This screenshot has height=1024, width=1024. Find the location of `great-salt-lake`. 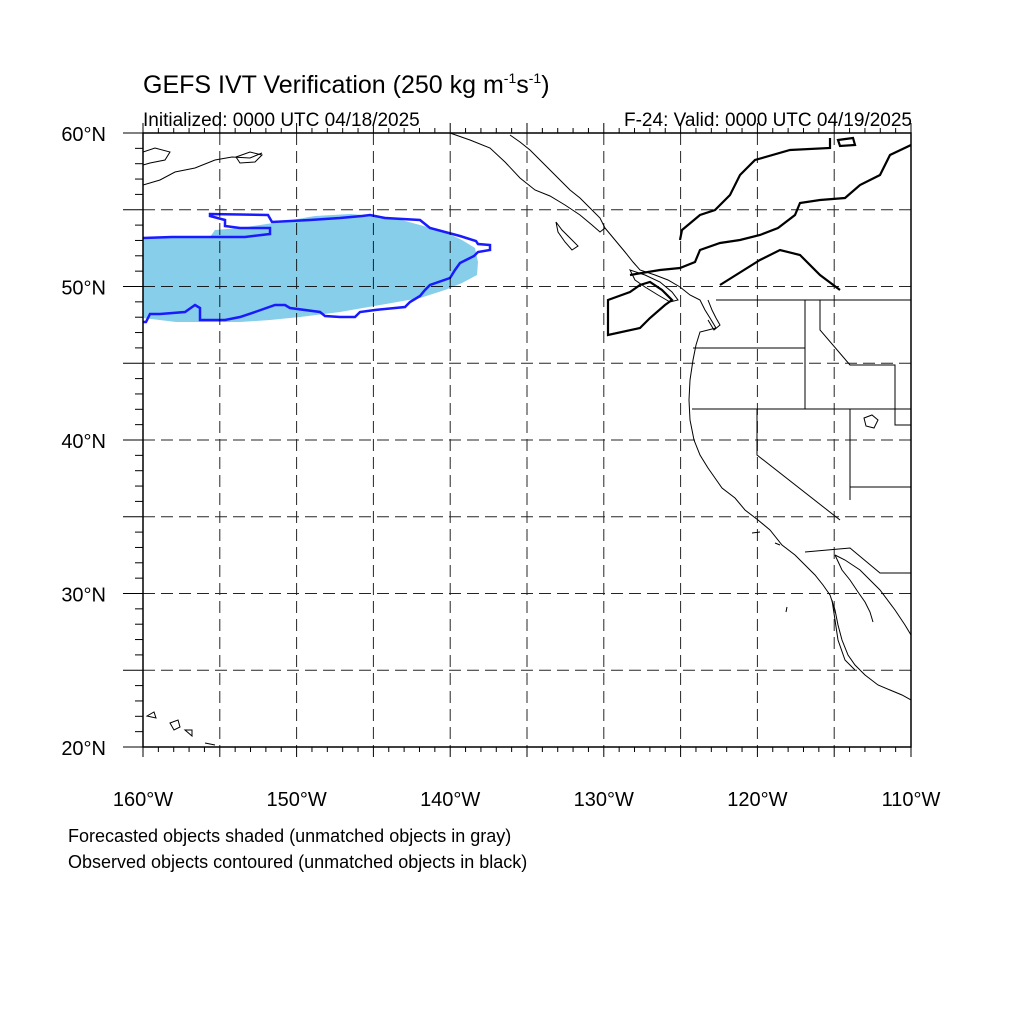

great-salt-lake is located at coordinates (871, 421).